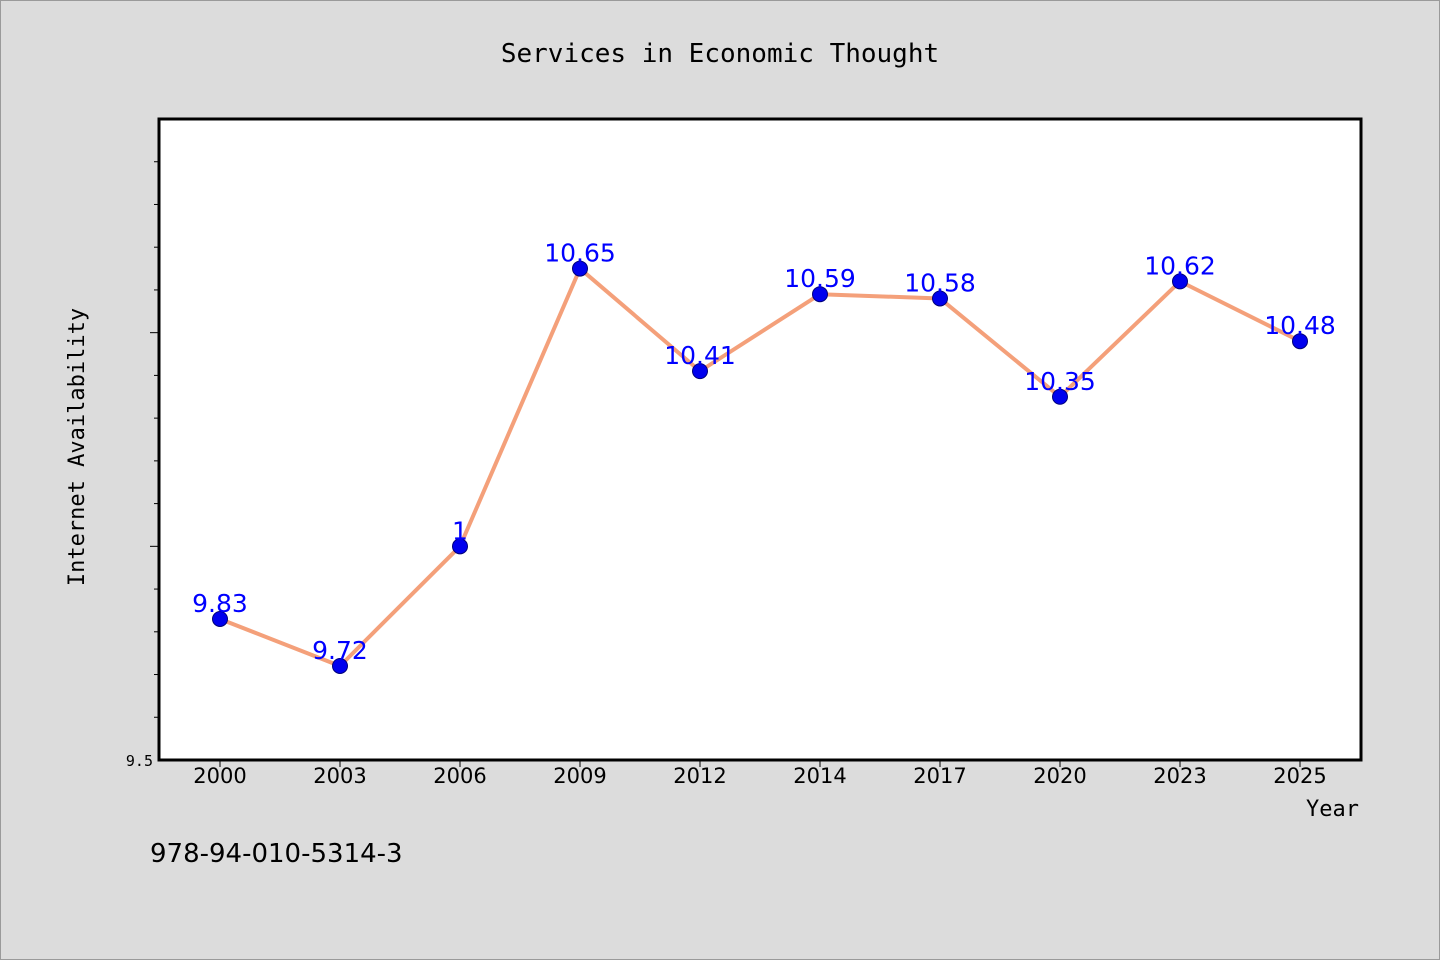 This screenshot has height=960, width=1440. What do you see at coordinates (154, 439) in the screenshot?
I see `y-axis-ticks` at bounding box center [154, 439].